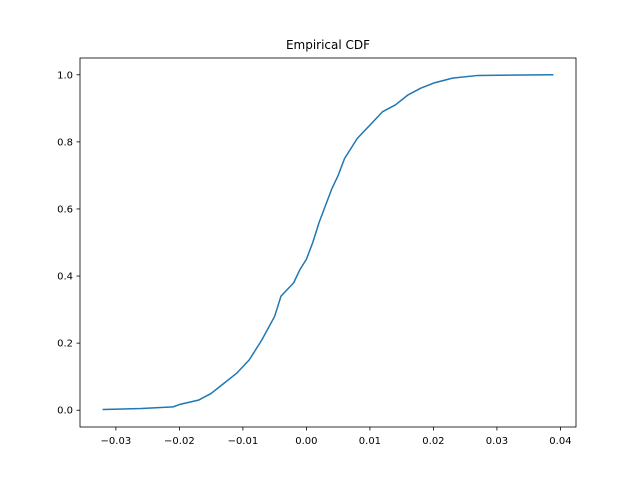 This screenshot has width=640, height=480. Describe the element at coordinates (65, 142) in the screenshot. I see `y-tick-label: 0.8` at that location.